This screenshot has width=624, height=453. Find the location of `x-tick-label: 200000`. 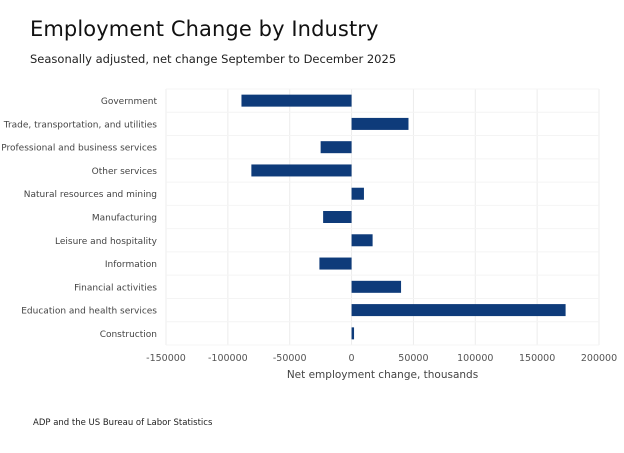

x-tick-label: 200000 is located at coordinates (599, 358).